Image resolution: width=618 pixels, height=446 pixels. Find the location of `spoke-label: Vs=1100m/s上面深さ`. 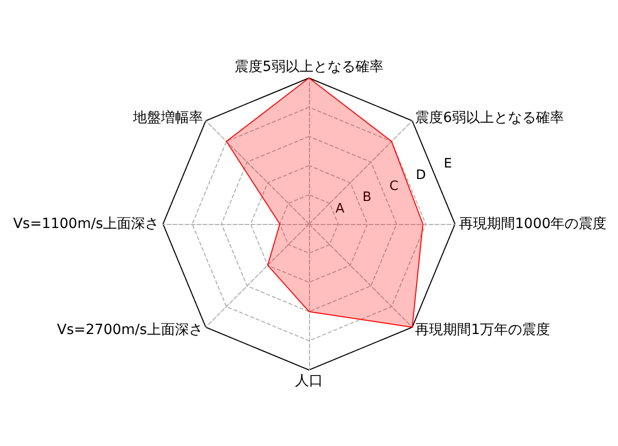

spoke-label: Vs=1100m/s上面深さ is located at coordinates (86, 224).